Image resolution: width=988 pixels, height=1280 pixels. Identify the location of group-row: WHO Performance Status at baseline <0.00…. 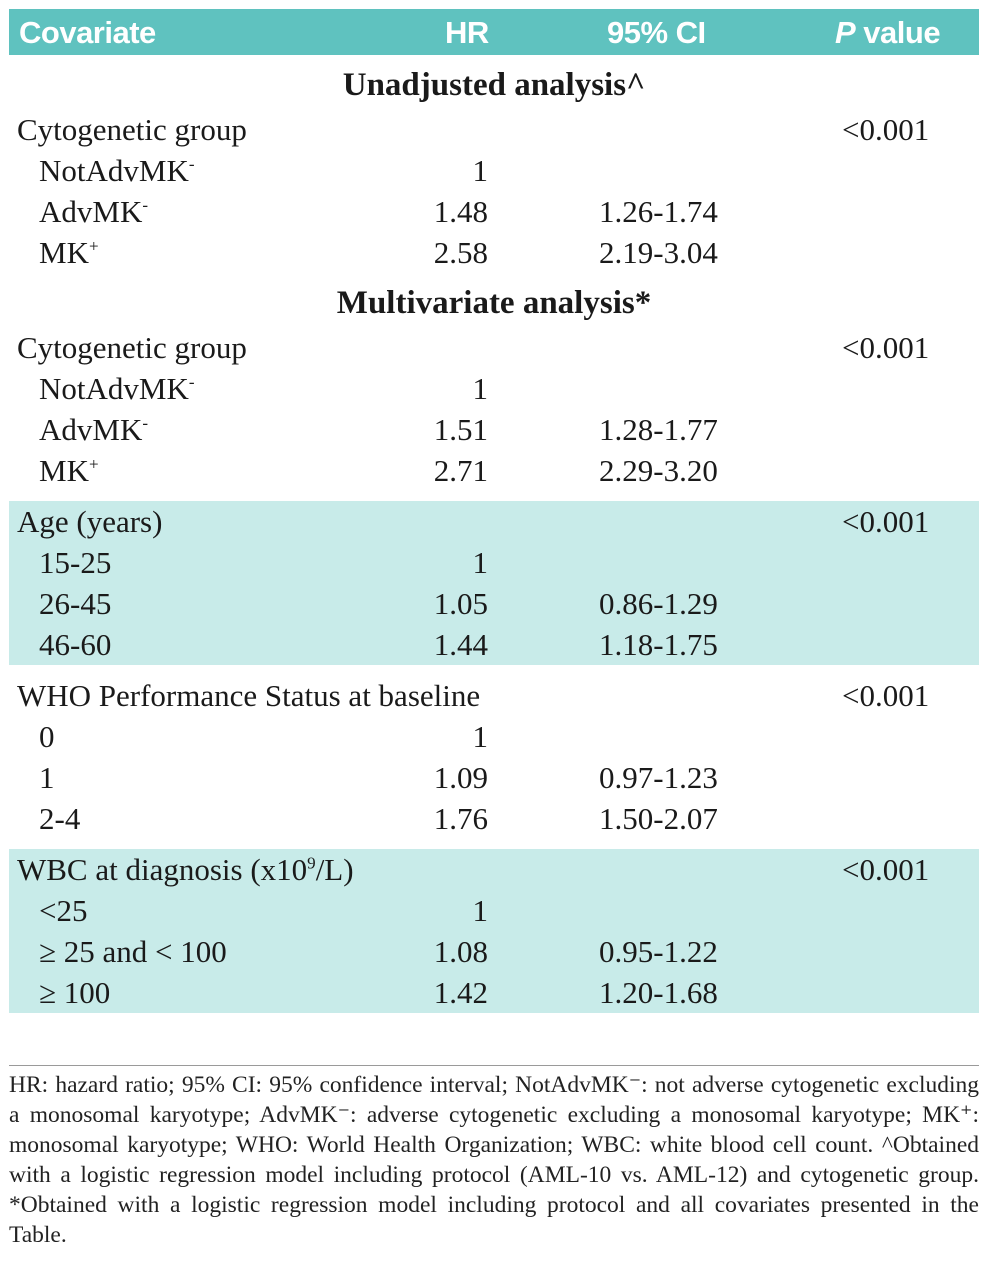
(494, 695).